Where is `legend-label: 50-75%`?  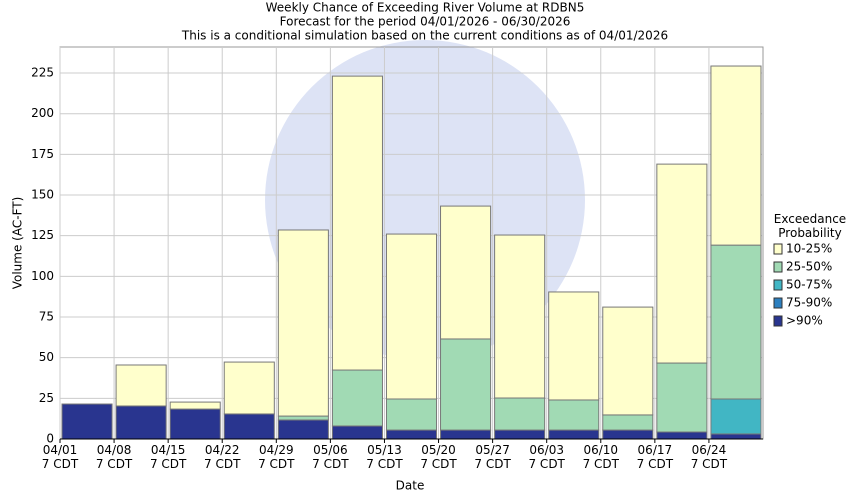 legend-label: 50-75% is located at coordinates (809, 285).